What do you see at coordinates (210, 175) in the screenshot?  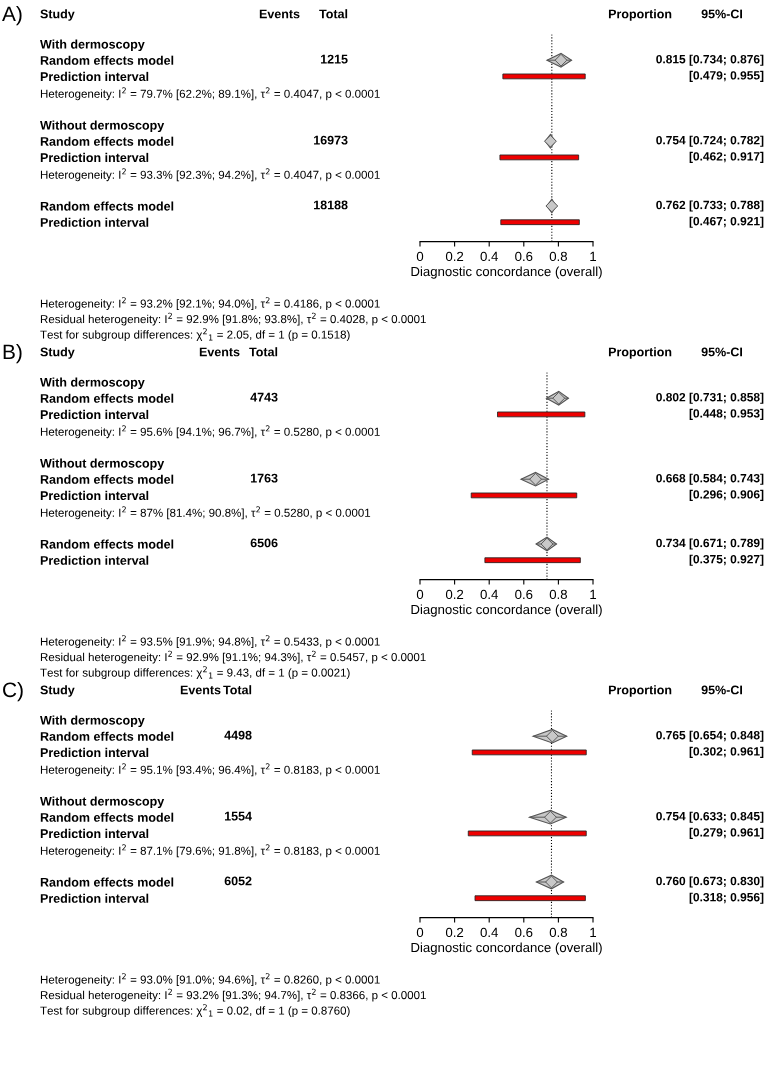 I see `y-tick-label: Heterogeneity: I$^{2}$ = 93.3% [92.3%; 94.2%], τ$^{2}$ = 0.4047, p < 0.0001` at bounding box center [210, 175].